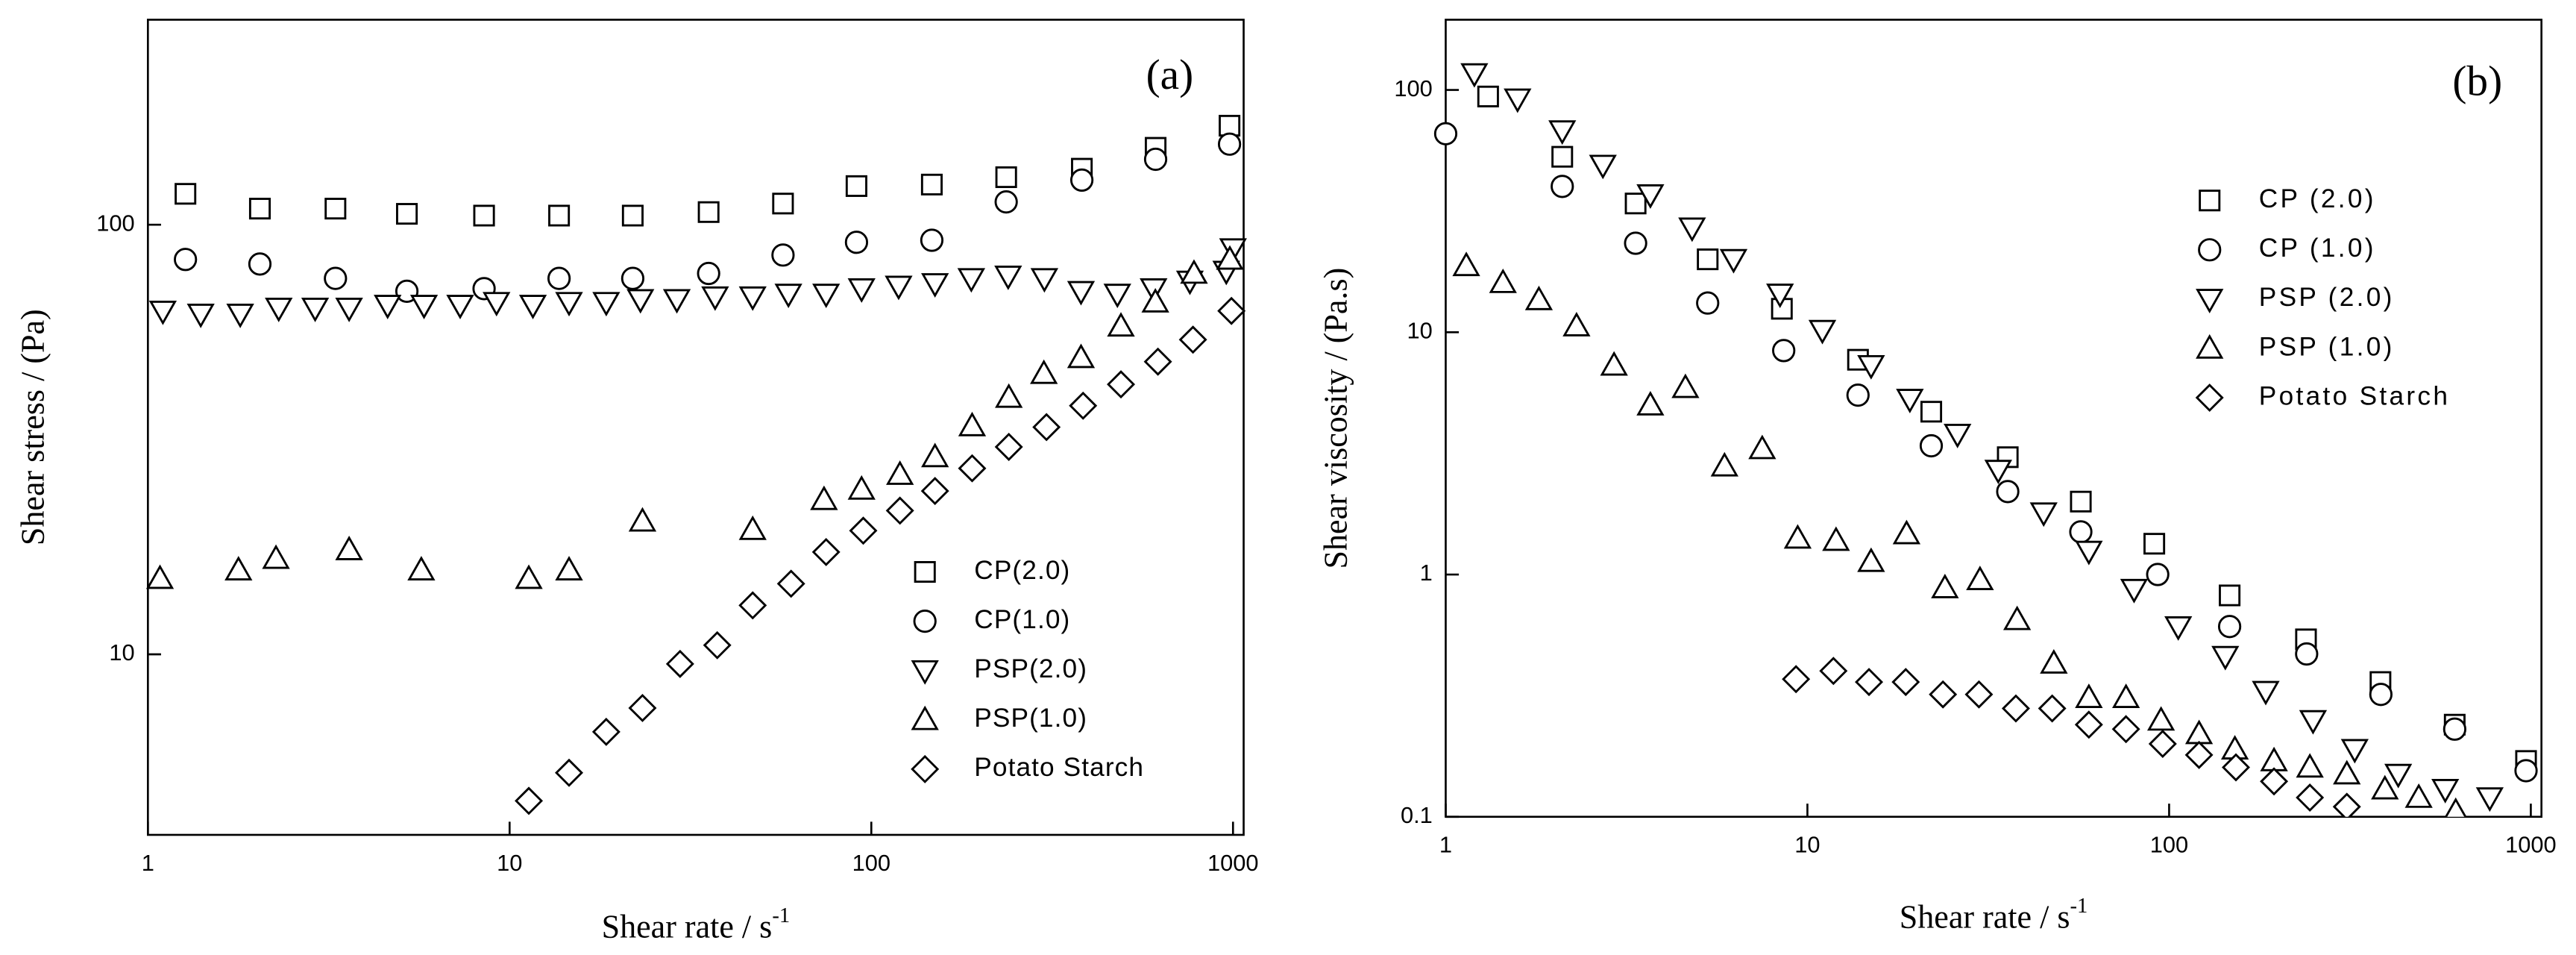 The image size is (2576, 955). I want to click on legend-label: CP(1.0), so click(1022, 619).